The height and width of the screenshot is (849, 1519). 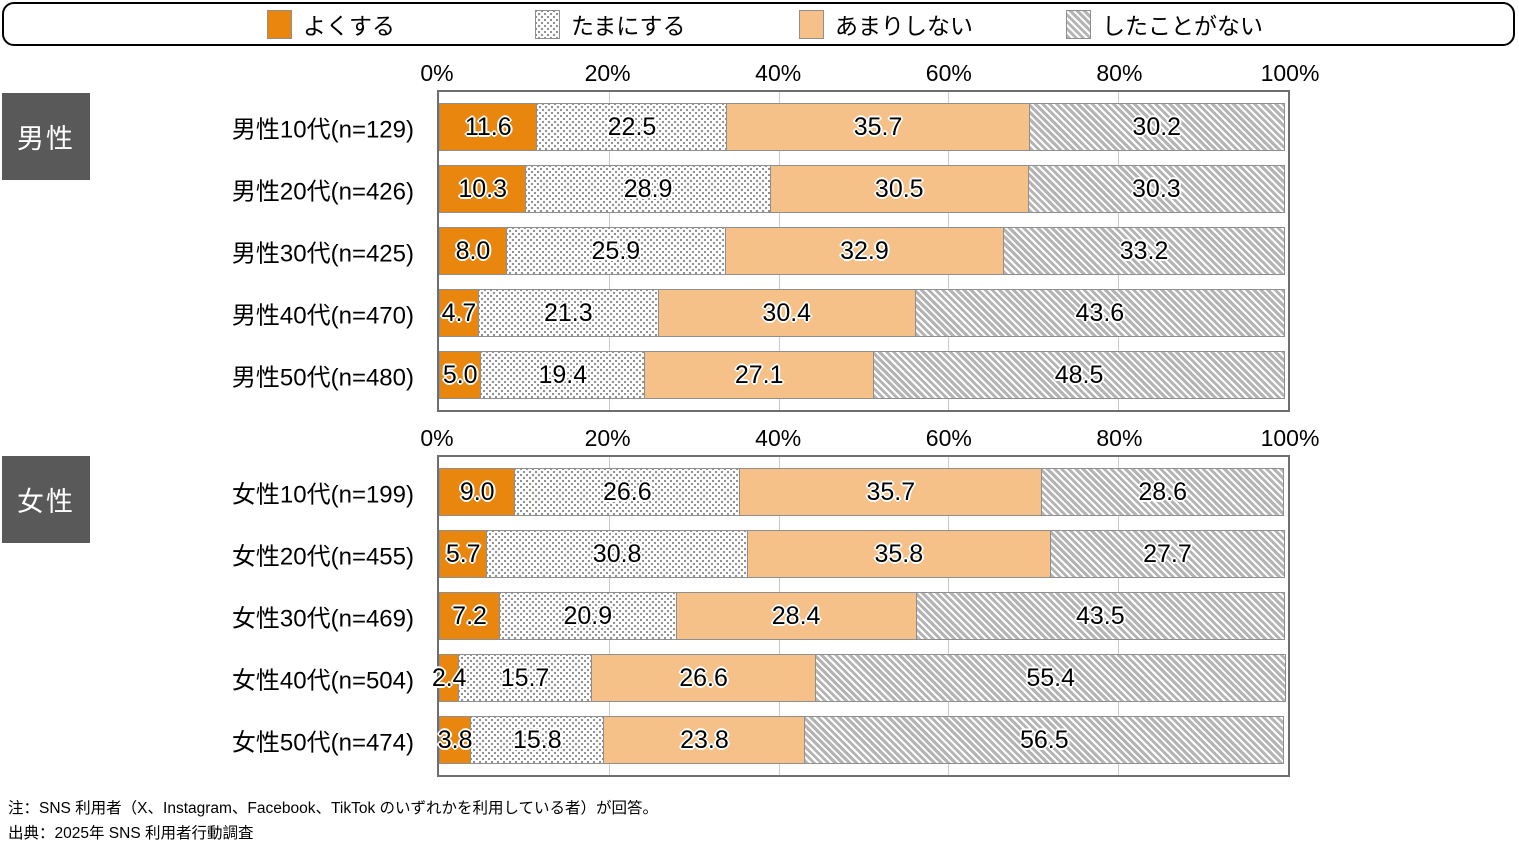 I want to click on bar-segment: 5.0, so click(x=460, y=375).